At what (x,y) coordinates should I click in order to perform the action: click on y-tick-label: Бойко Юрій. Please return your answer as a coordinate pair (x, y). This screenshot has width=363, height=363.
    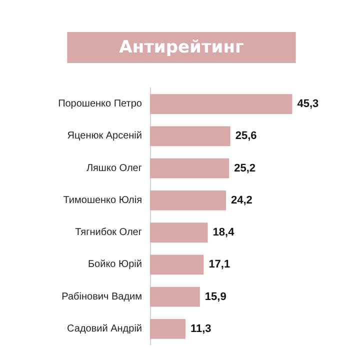
    Looking at the image, I should click on (115, 264).